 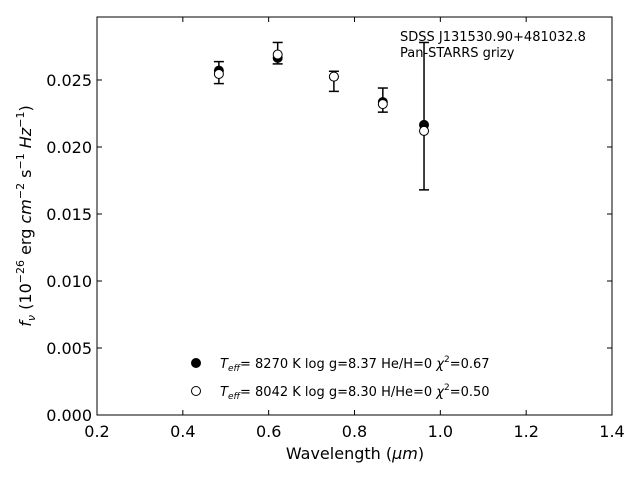 What do you see at coordinates (440, 431) in the screenshot?
I see `x-tick-label: 1.0` at bounding box center [440, 431].